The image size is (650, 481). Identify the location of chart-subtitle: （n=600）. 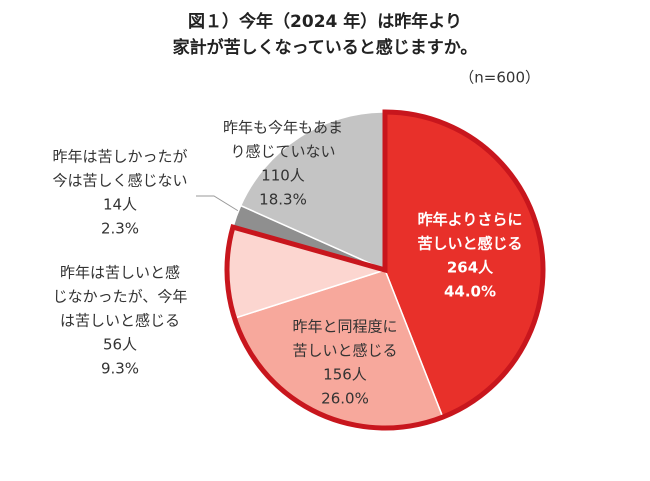
(499, 78).